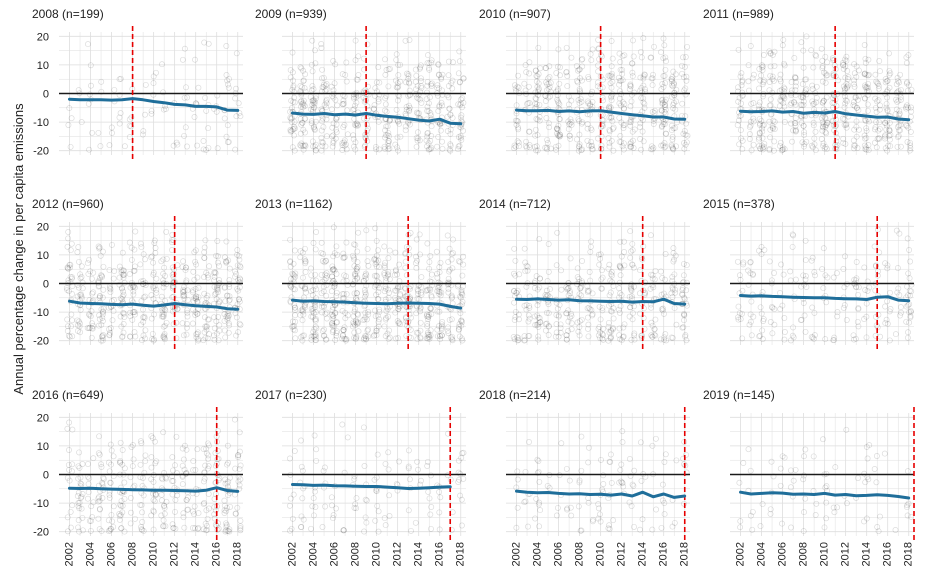 Image resolution: width=928 pixels, height=582 pixels. I want to click on panel-2009: 2009 (n=939), so click(361, 84).